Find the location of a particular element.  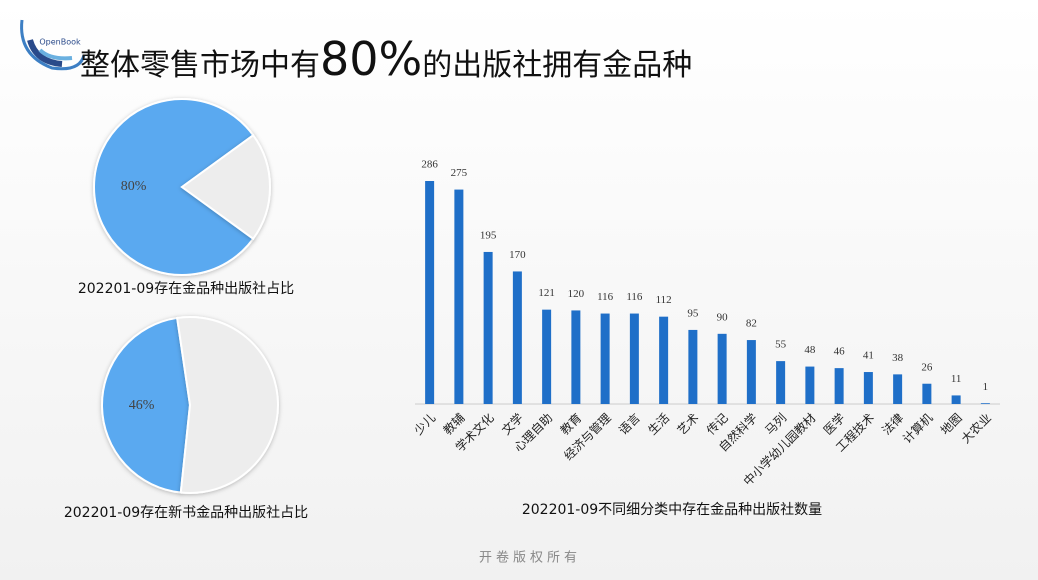

data-label: 46% is located at coordinates (142, 405).